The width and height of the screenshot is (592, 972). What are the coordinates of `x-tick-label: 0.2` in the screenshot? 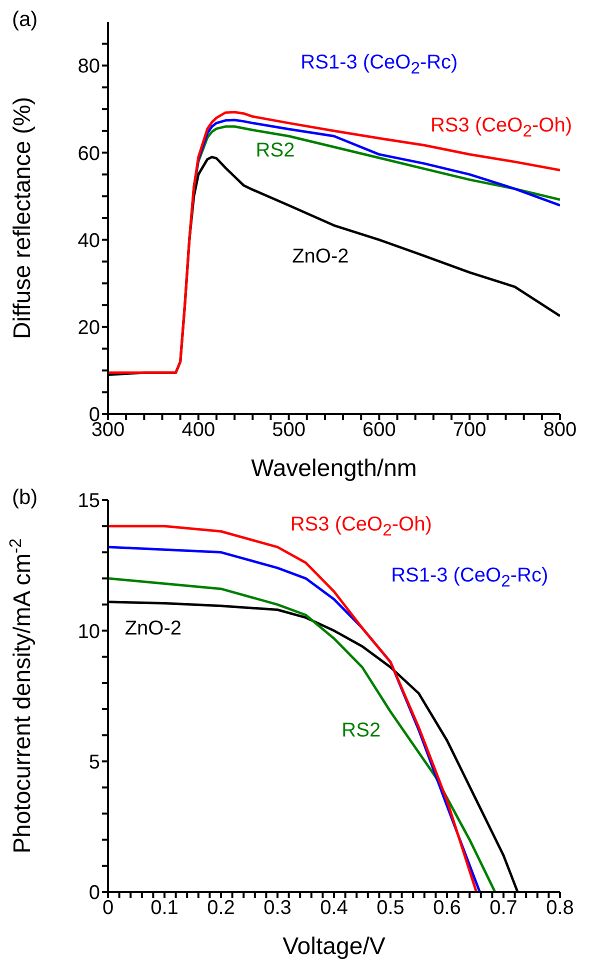 It's located at (221, 908).